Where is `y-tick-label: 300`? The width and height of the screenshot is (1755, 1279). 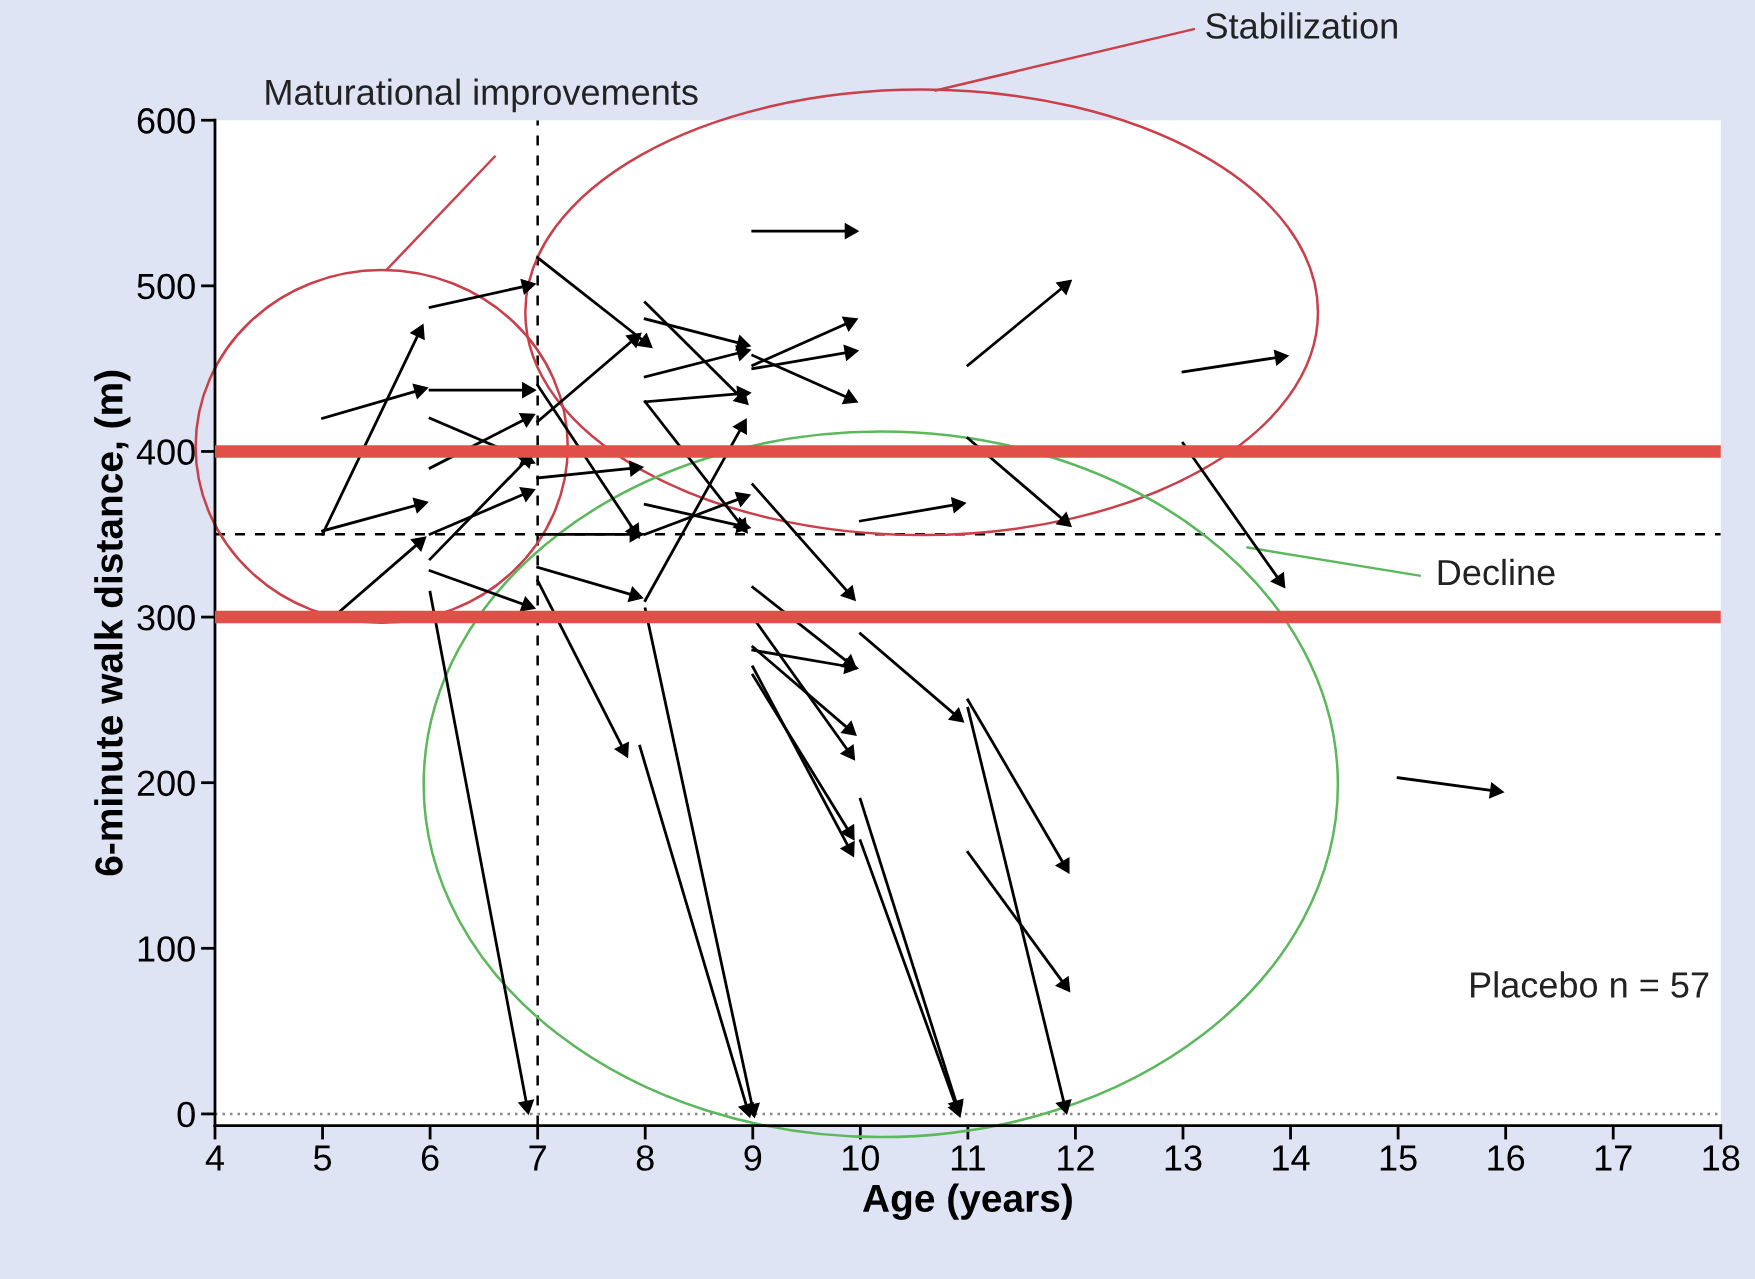
y-tick-label: 300 is located at coordinates (166, 617).